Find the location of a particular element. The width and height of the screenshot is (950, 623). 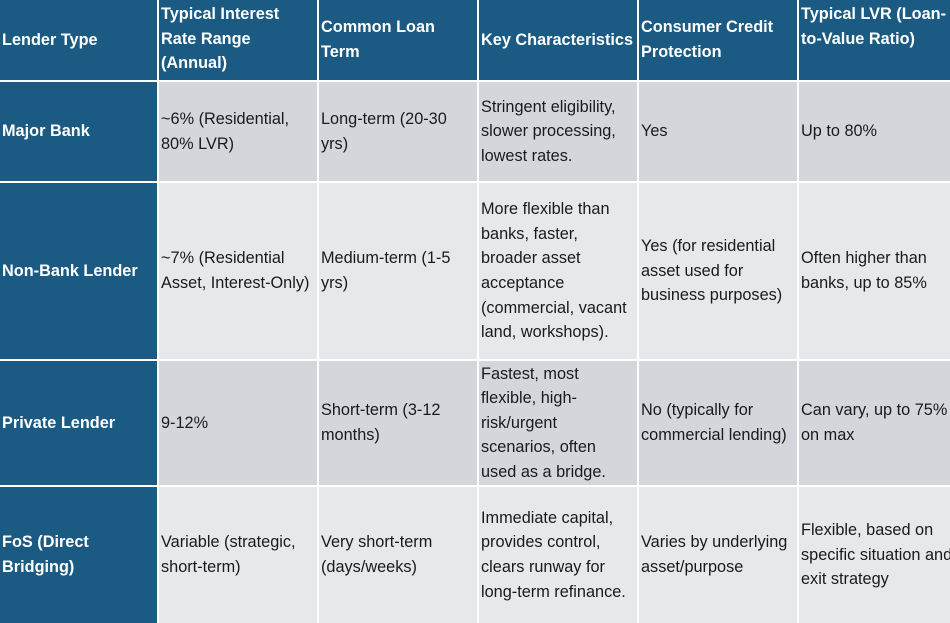

row-private-rate: 9-12% is located at coordinates (238, 423).